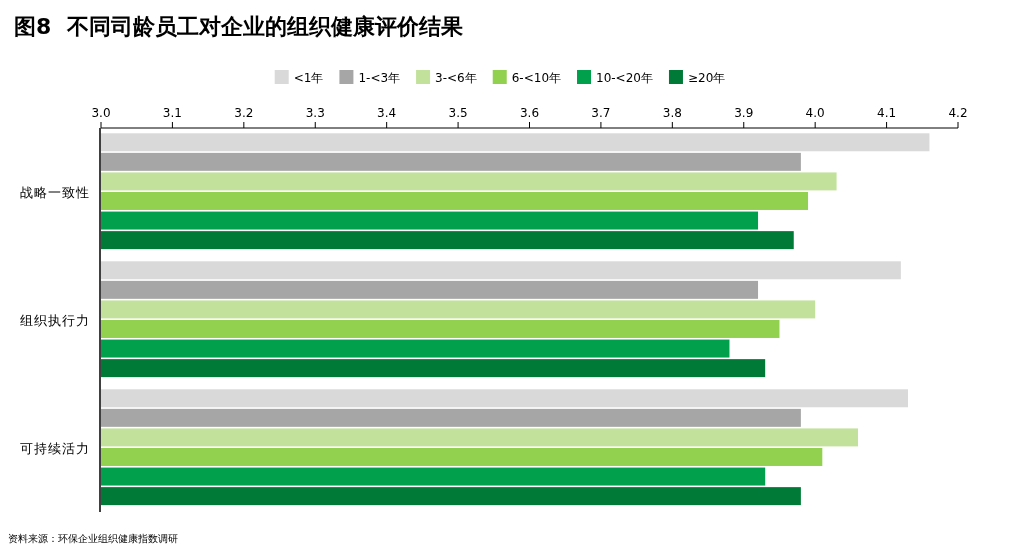 Image resolution: width=1024 pixels, height=547 pixels. What do you see at coordinates (55, 192) in the screenshot?
I see `y-tick-label: 战略一致性` at bounding box center [55, 192].